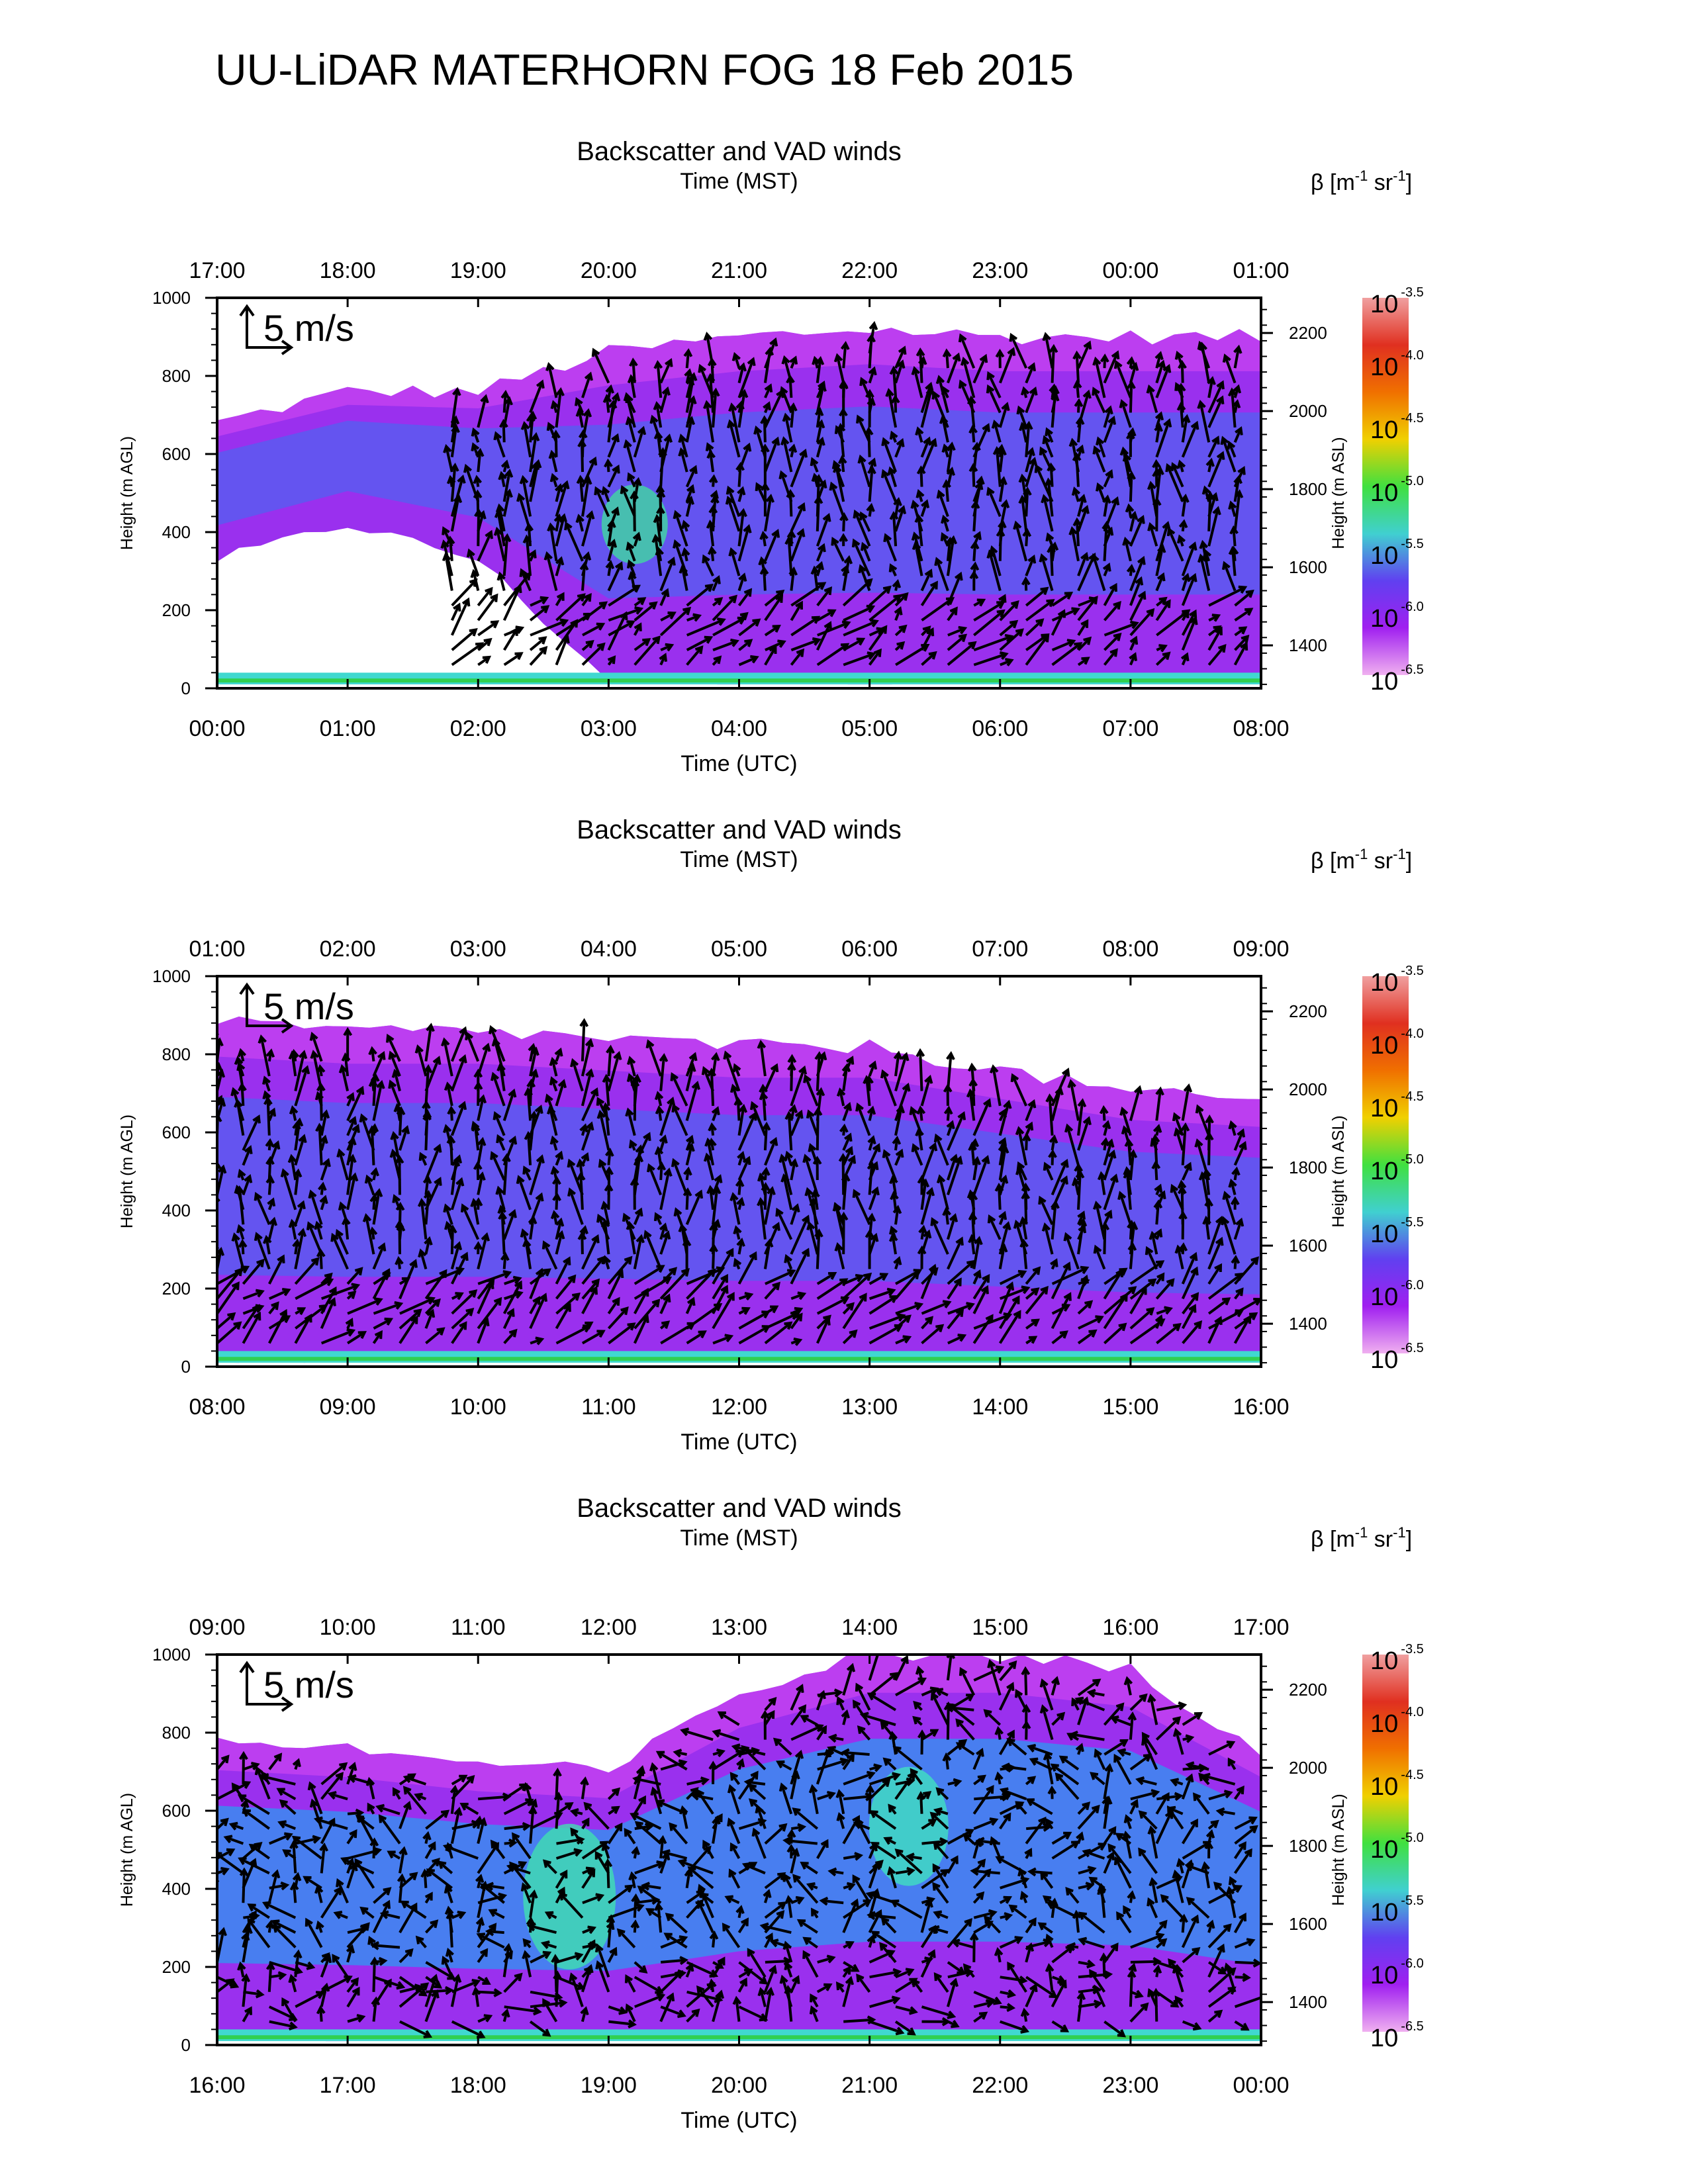 The width and height of the screenshot is (1688, 2184). What do you see at coordinates (217, 270) in the screenshot?
I see `x-top-tick-label: 17:00` at bounding box center [217, 270].